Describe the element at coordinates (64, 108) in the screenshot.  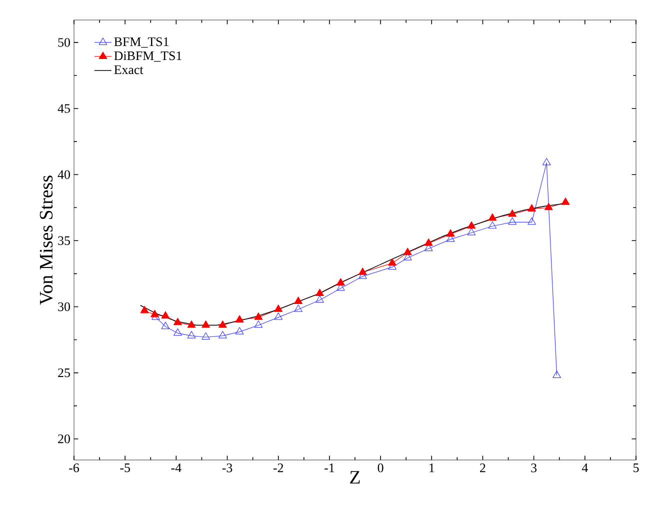
I see `y-tick-label: 45` at that location.